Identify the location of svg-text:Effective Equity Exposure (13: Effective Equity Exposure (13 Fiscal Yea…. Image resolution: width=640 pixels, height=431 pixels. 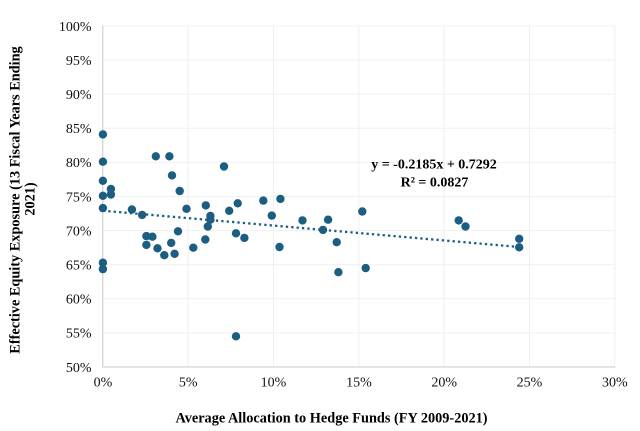
(16, 199).